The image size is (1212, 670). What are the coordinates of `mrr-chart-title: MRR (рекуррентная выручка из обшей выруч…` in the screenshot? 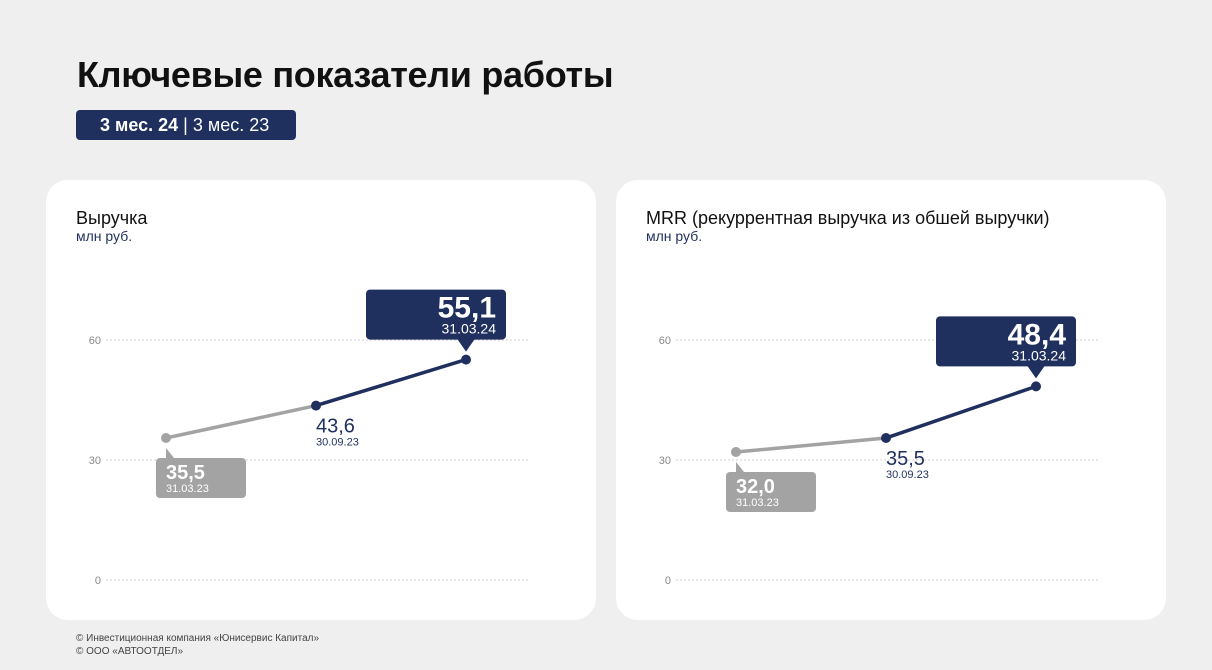 It's located at (848, 218).